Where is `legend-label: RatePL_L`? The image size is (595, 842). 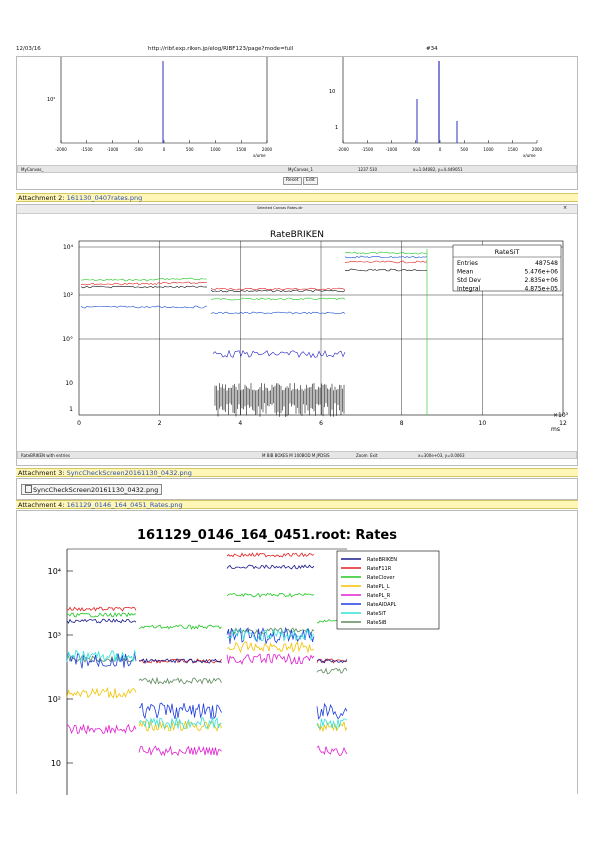 legend-label: RatePL_L is located at coordinates (378, 587).